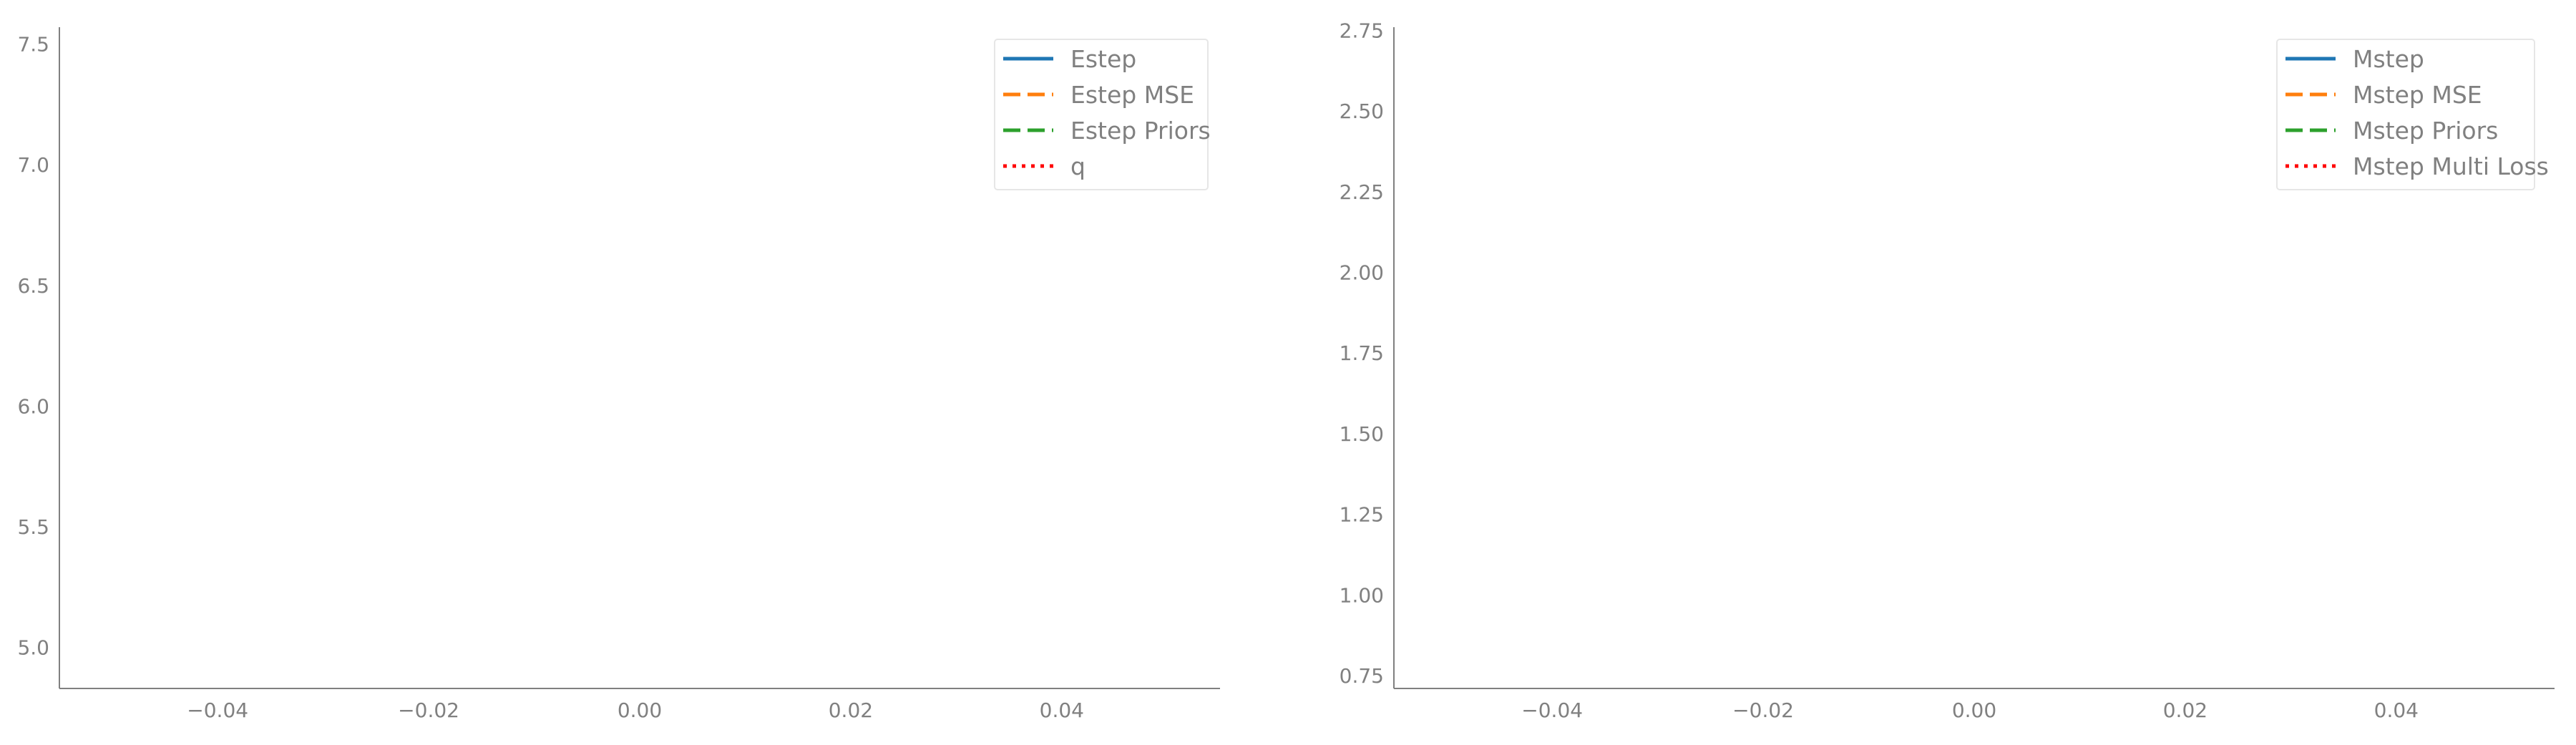  Describe the element at coordinates (33, 165) in the screenshot. I see `y-tick-label: 7.0` at that location.